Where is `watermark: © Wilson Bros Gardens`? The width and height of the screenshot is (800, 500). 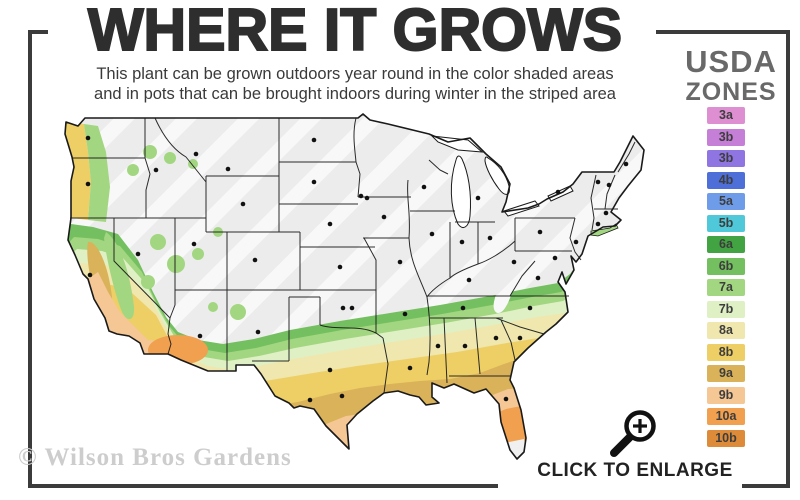 watermark: © Wilson Bros Gardens is located at coordinates (155, 457).